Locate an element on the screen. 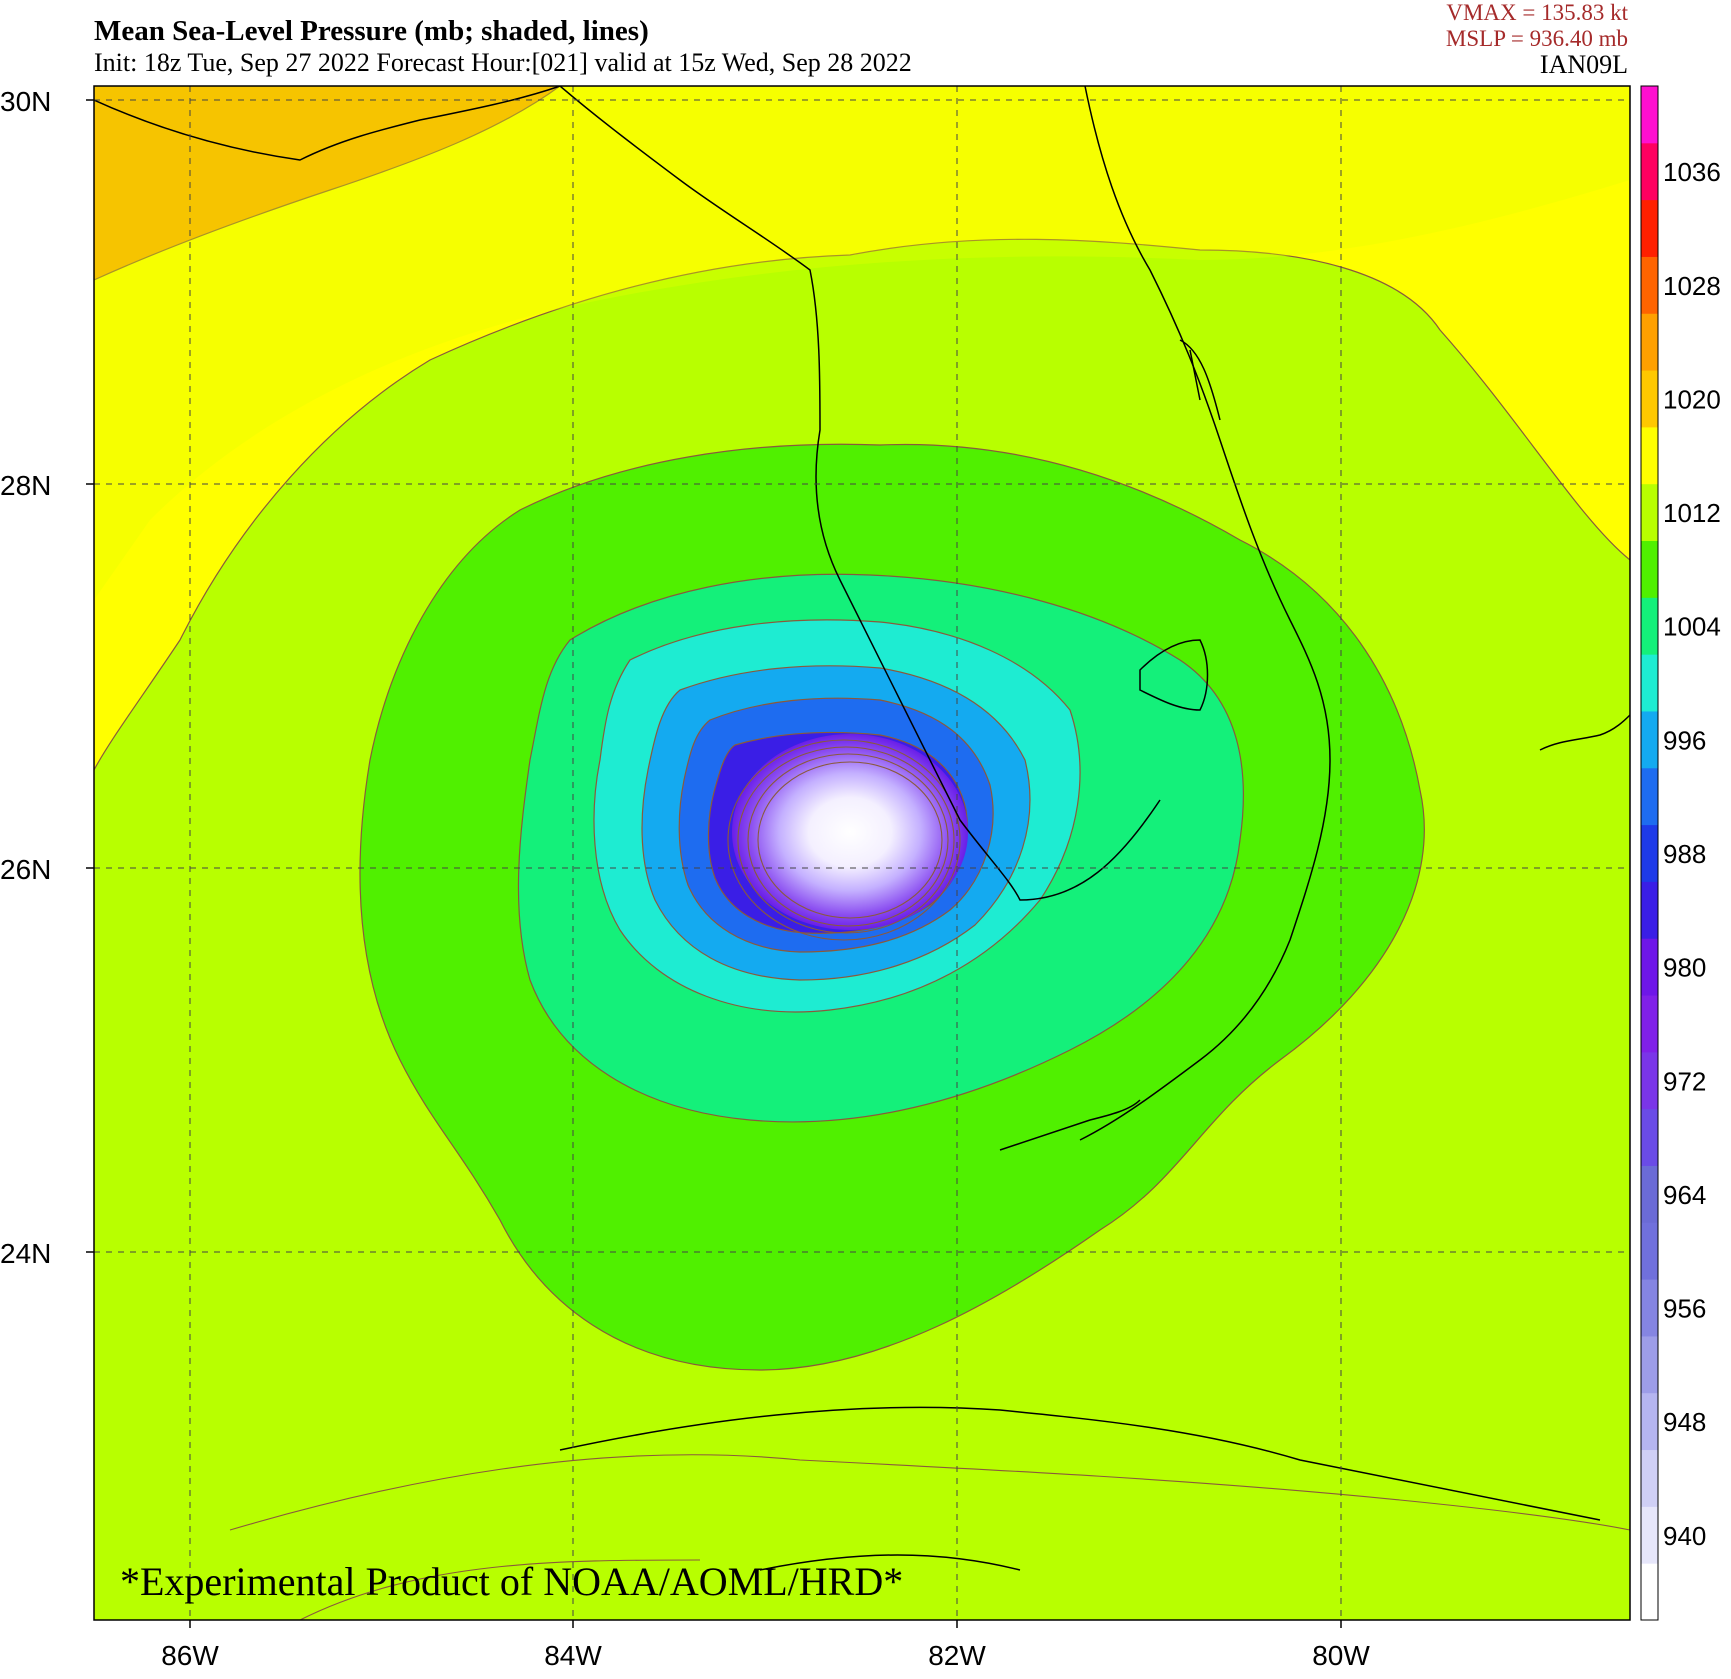  colorbar-label: 996 is located at coordinates (1684, 740).